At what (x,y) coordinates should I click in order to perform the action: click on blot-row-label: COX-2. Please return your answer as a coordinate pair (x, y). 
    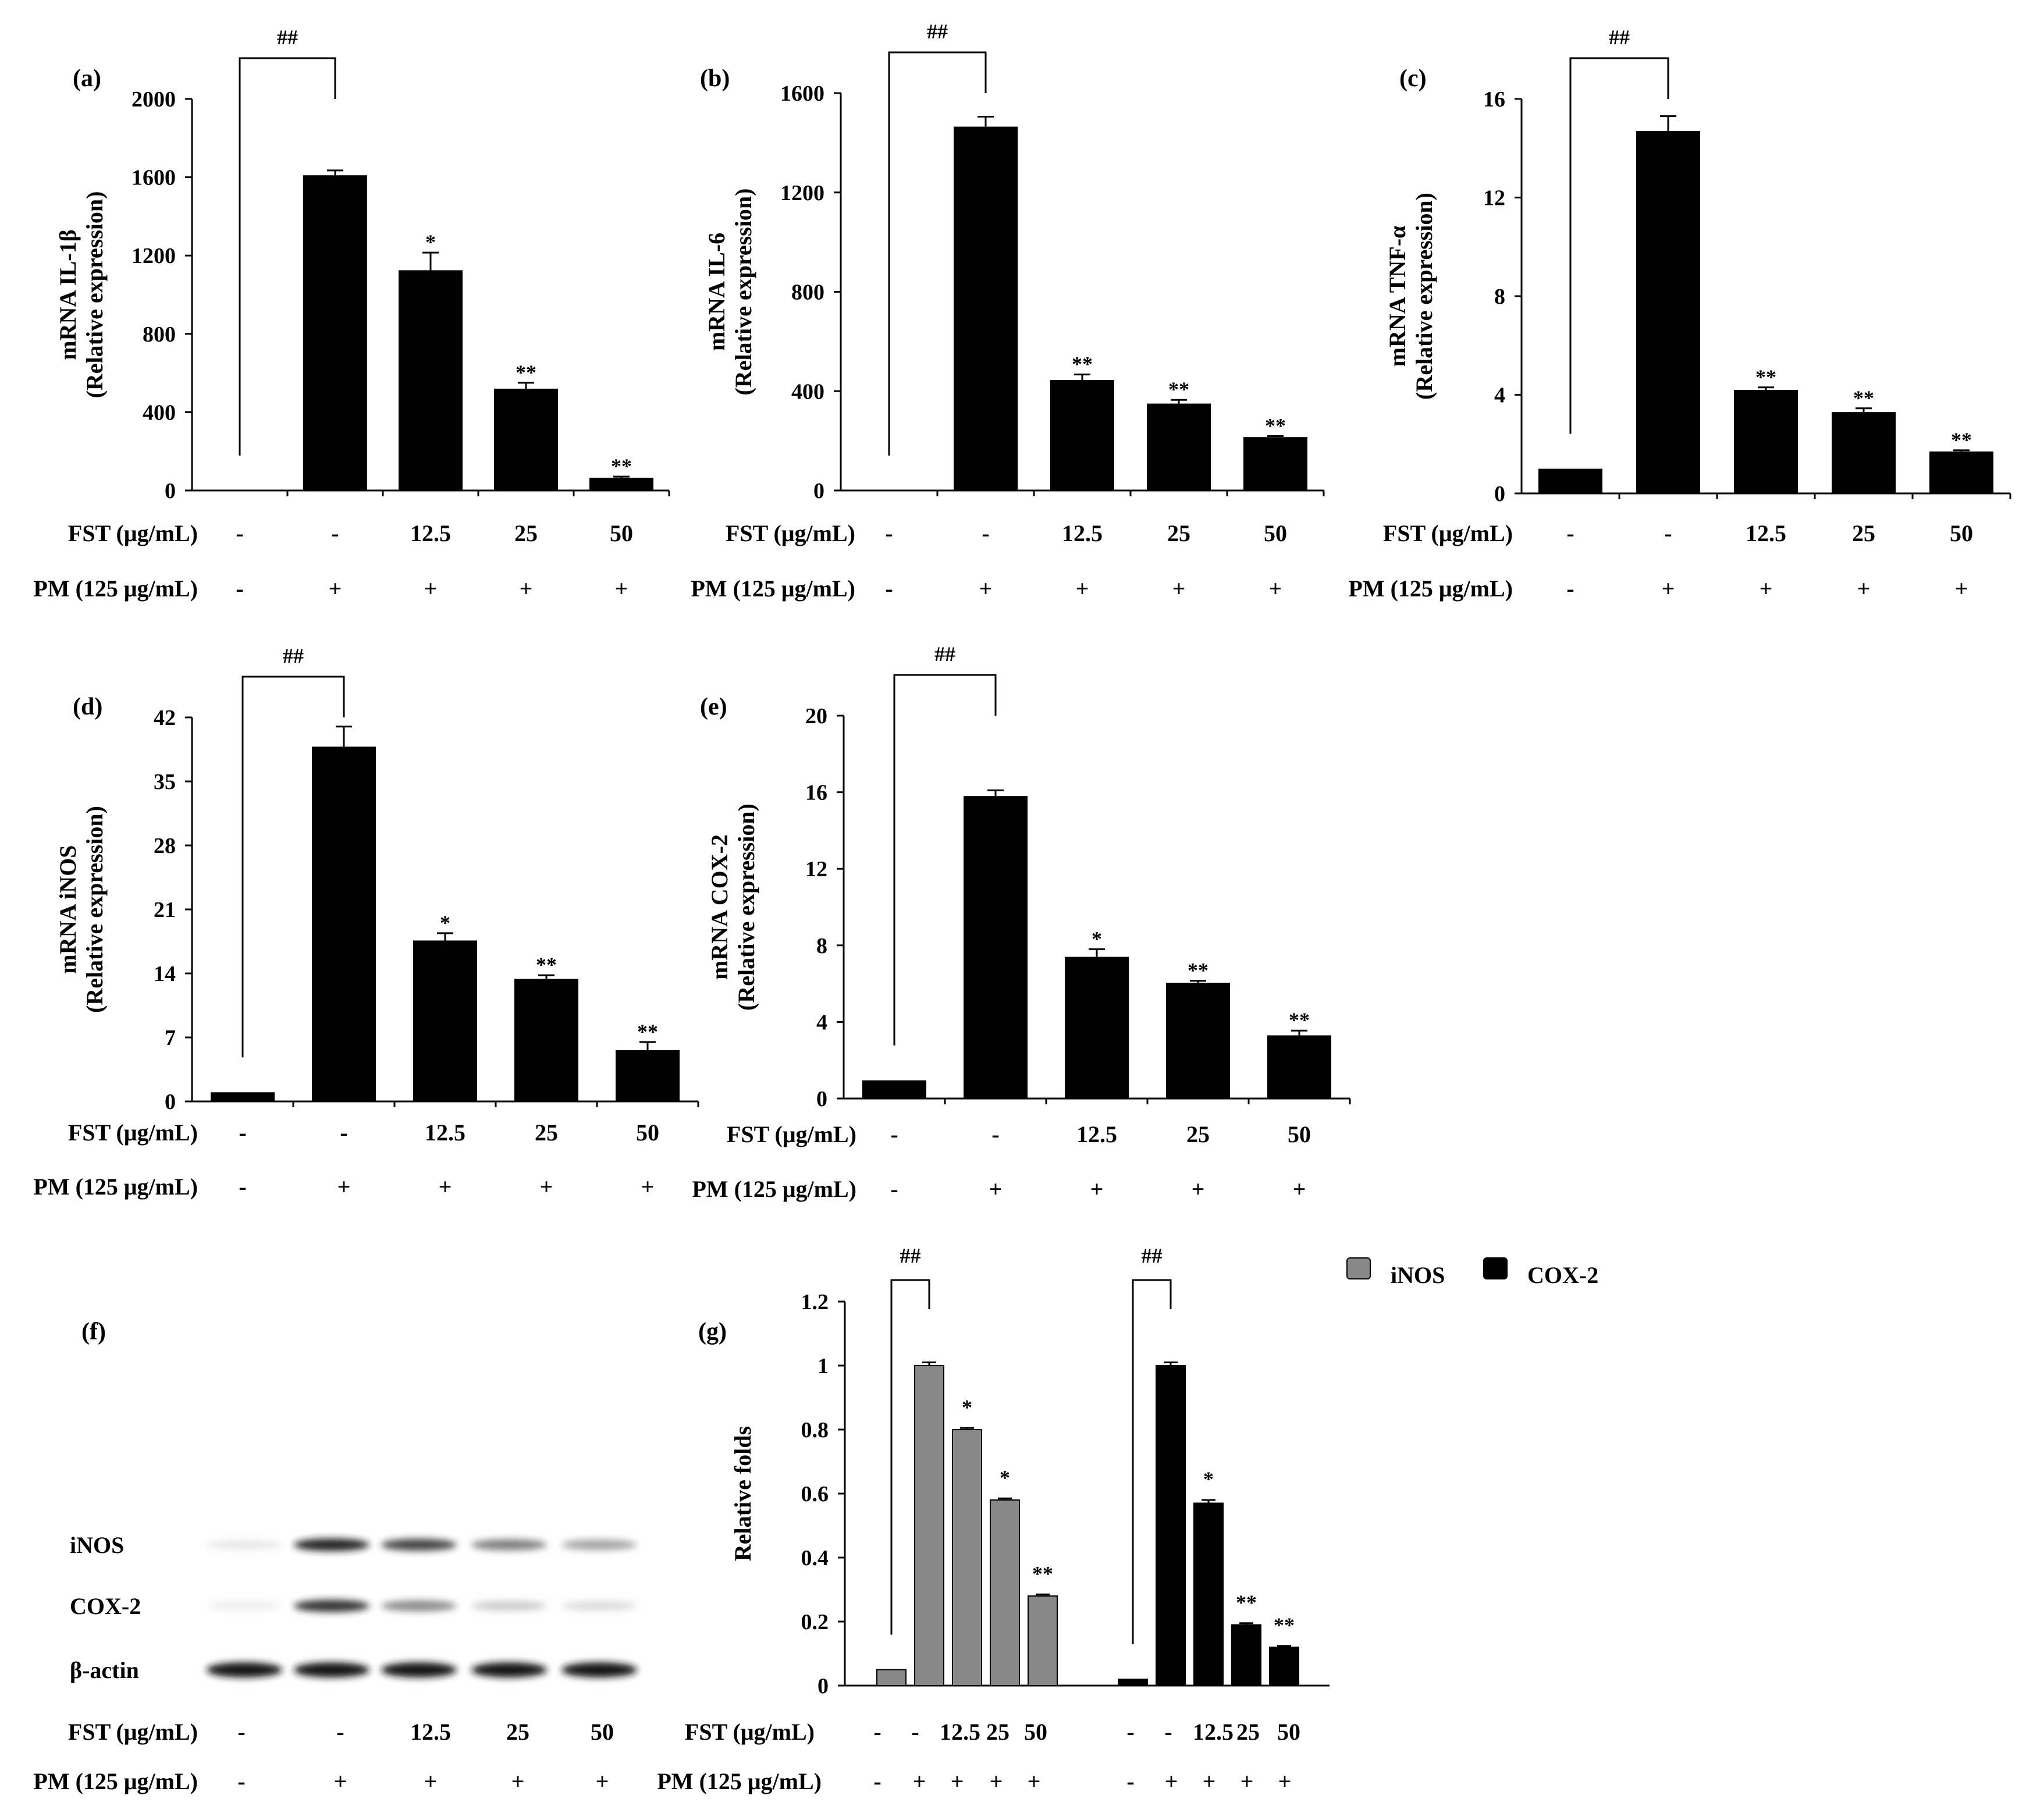
    Looking at the image, I should click on (105, 1606).